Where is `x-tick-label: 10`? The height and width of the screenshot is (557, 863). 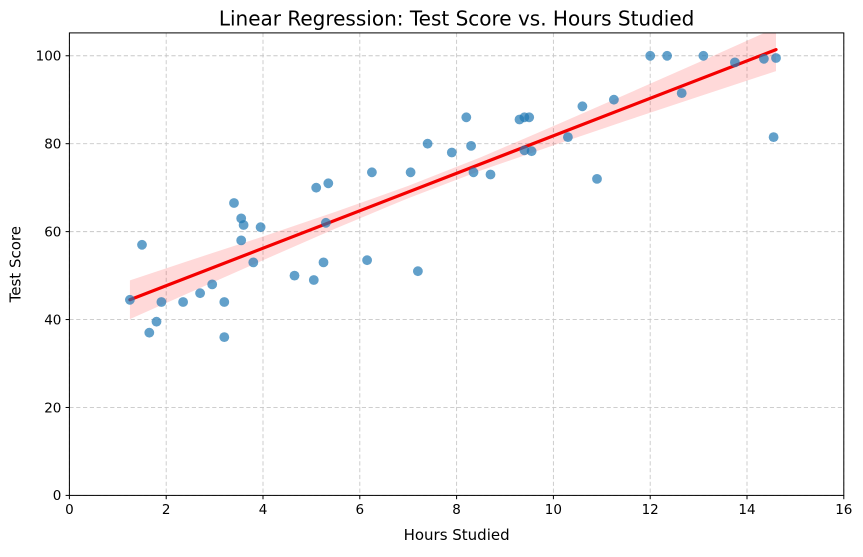
x-tick-label: 10 is located at coordinates (553, 510).